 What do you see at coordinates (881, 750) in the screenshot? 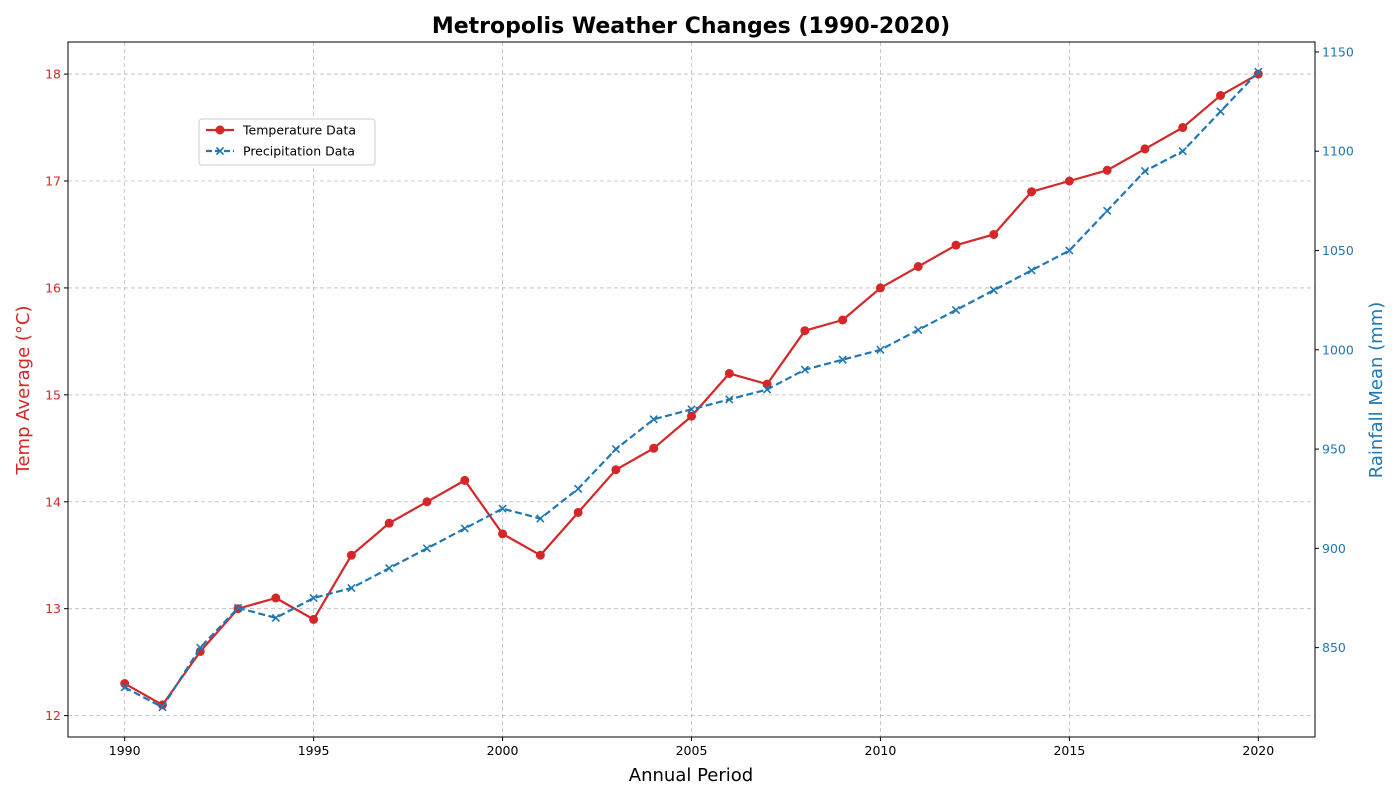
I see `x-tick-label: 2010` at bounding box center [881, 750].